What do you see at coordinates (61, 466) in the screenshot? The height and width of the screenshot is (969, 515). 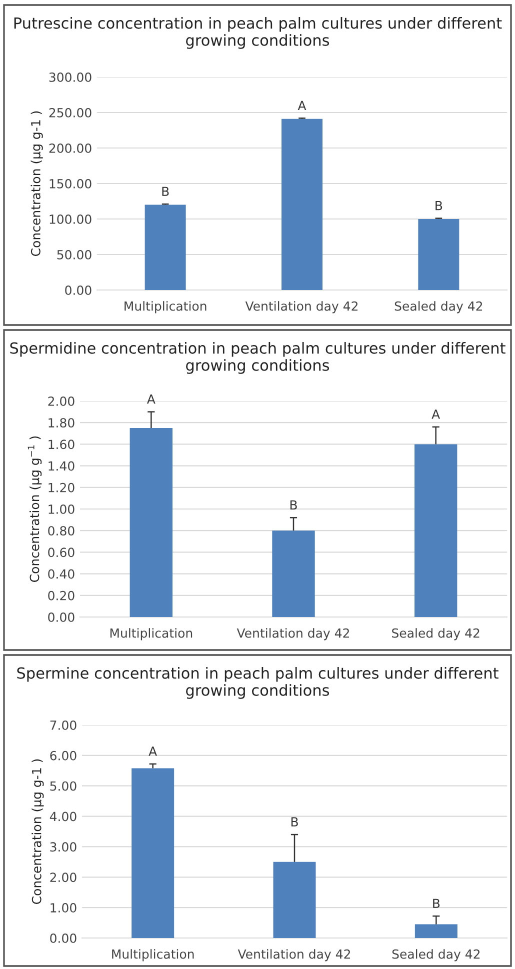 I see `y-tick-label: 1.40` at bounding box center [61, 466].